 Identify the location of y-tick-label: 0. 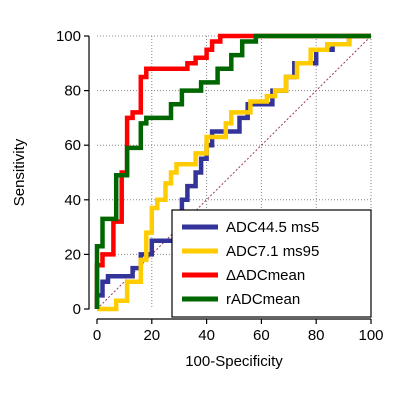
(77, 309).